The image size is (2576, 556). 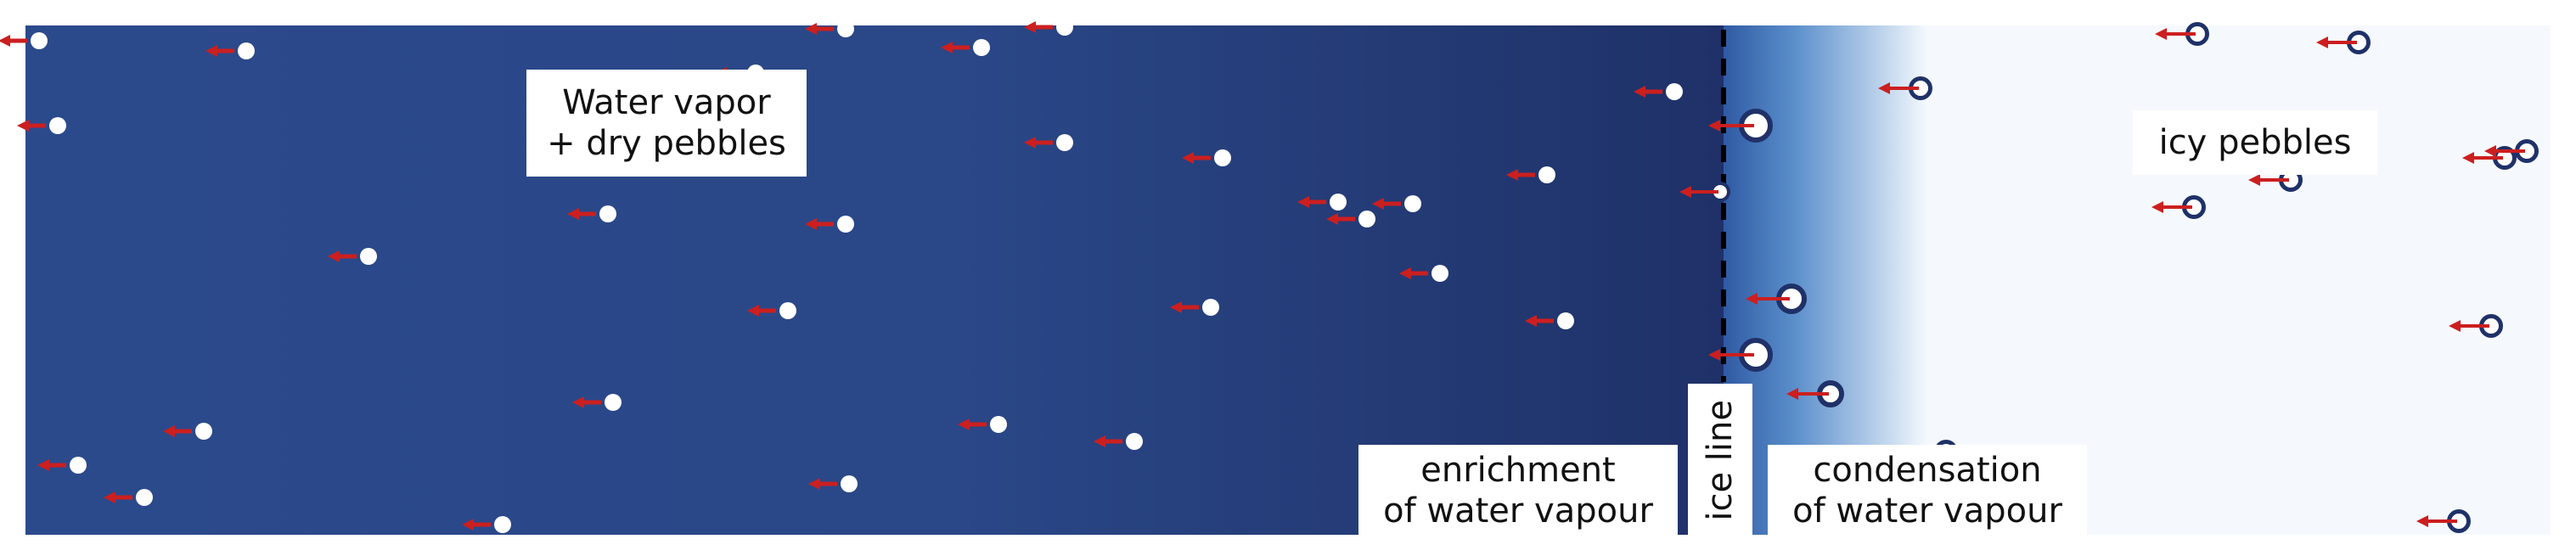 I want to click on label-icy-pebbles-text: icy pebbles, so click(x=2255, y=142).